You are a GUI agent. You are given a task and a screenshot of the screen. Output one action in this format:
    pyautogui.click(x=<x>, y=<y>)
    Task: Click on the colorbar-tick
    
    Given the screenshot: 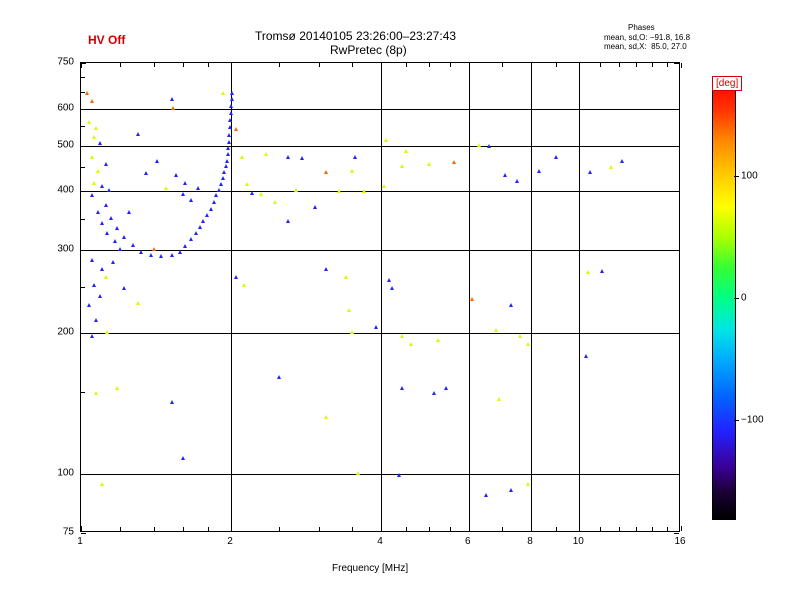 What is the action you would take?
    pyautogui.click(x=736, y=298)
    